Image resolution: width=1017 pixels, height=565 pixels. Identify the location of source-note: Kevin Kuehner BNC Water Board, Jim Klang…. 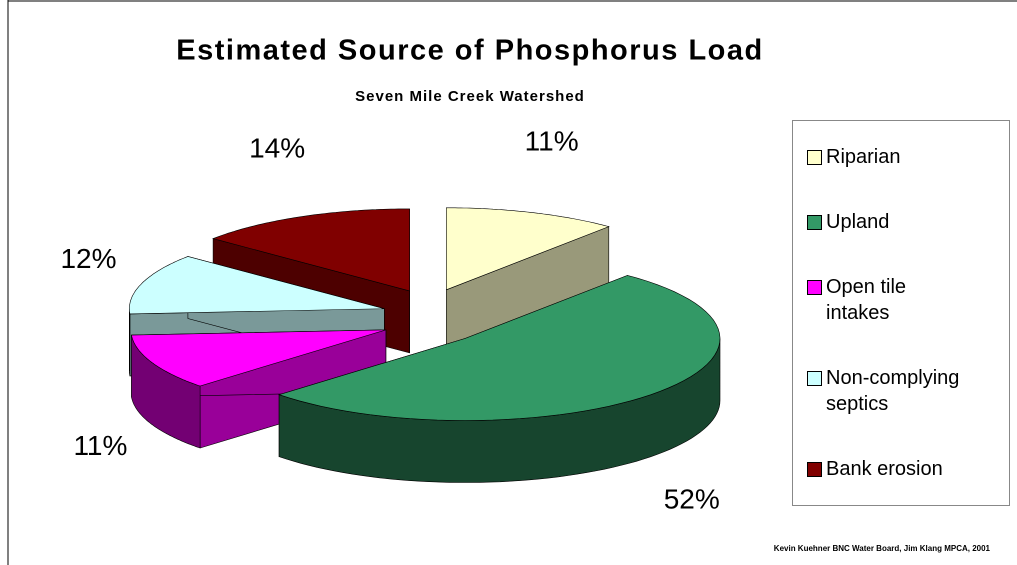
(882, 548).